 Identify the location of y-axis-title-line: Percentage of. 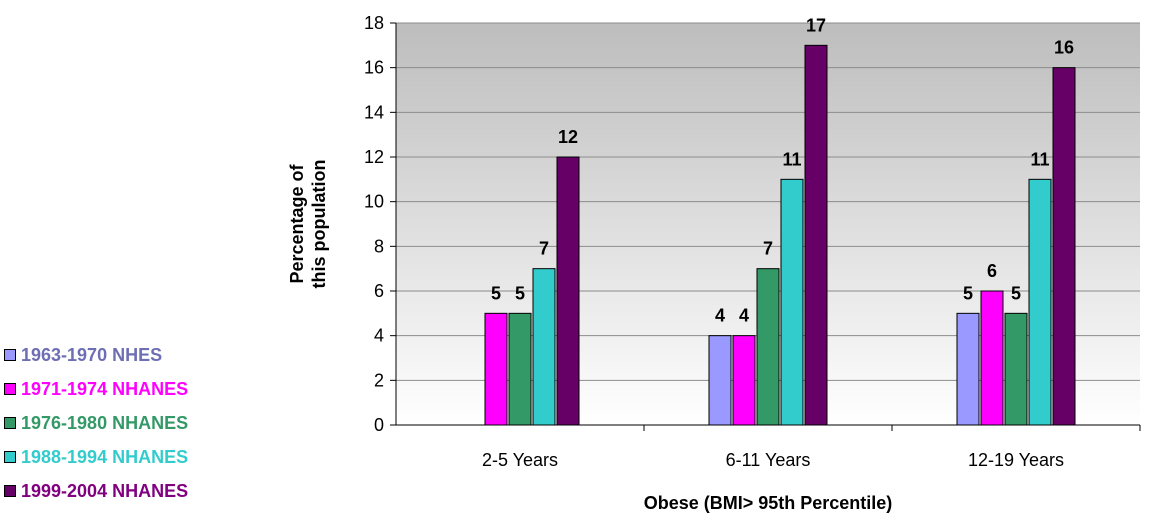
(297, 223).